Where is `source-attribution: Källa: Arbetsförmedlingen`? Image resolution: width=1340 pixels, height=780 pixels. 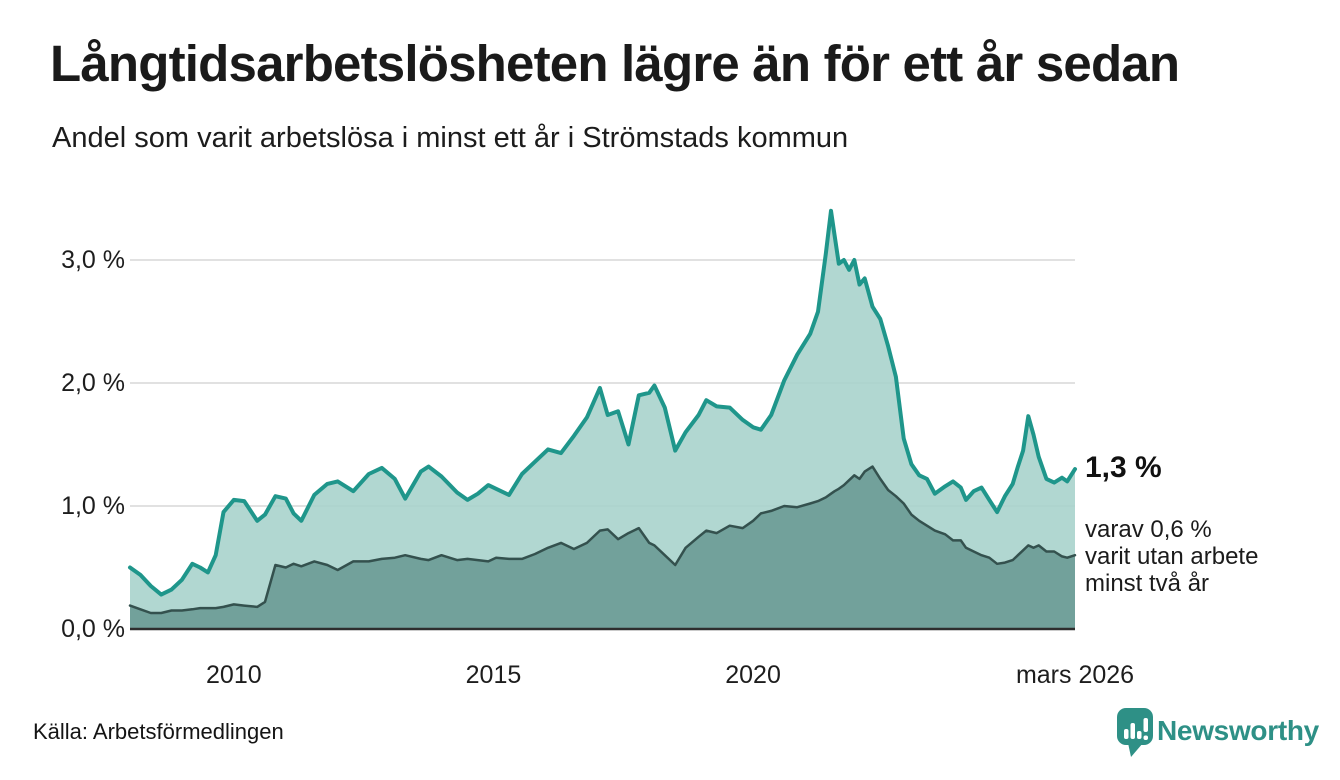 source-attribution: Källa: Arbetsförmedlingen is located at coordinates (158, 731).